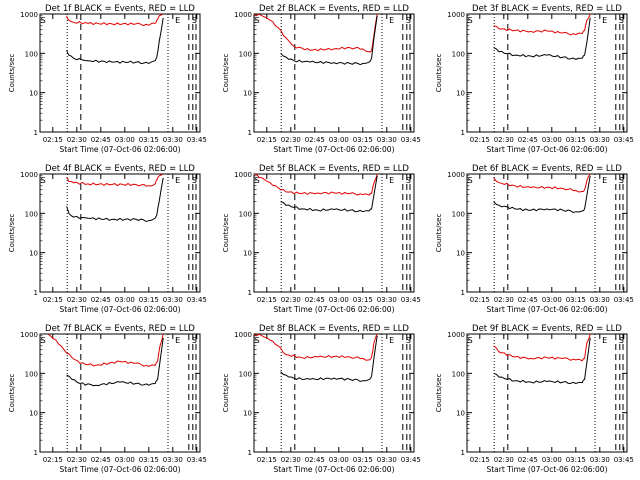  Describe the element at coordinates (334, 329) in the screenshot. I see `plot-title: Det 8f BLACK = Events, RED = LLD` at that location.